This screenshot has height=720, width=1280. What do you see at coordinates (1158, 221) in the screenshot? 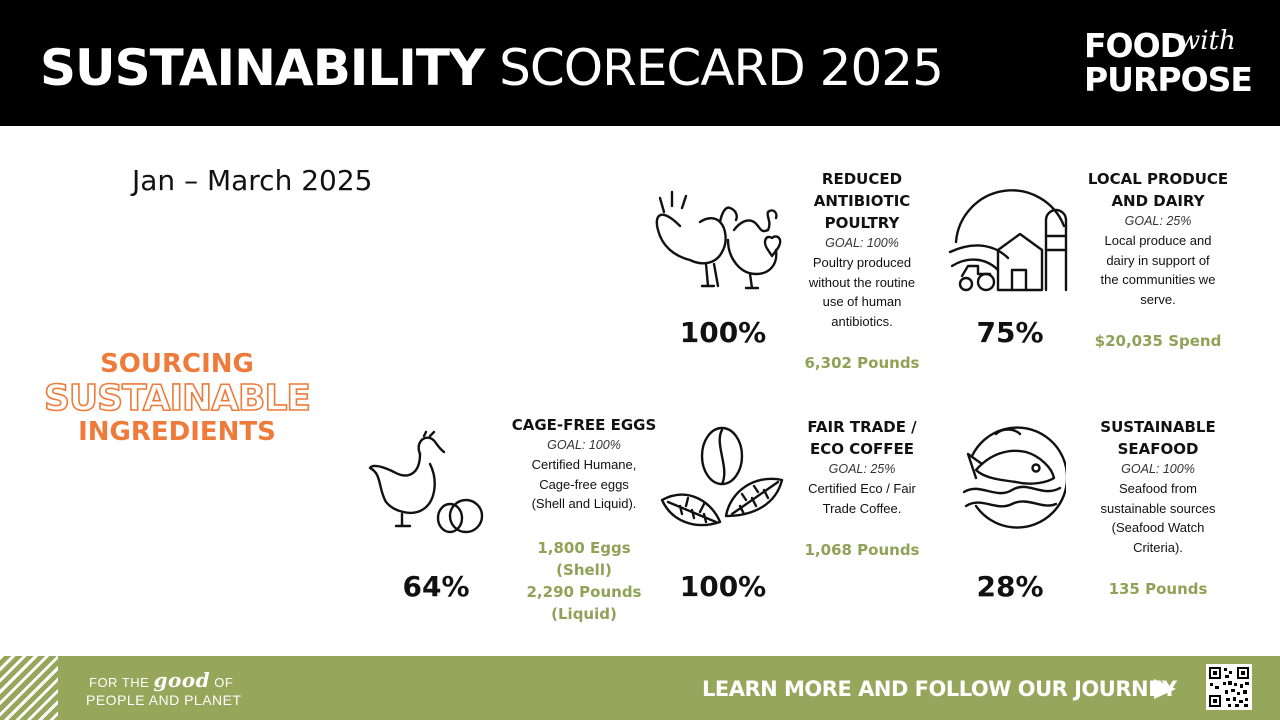
I see `metric-goal-local: GOAL: 25%` at bounding box center [1158, 221].